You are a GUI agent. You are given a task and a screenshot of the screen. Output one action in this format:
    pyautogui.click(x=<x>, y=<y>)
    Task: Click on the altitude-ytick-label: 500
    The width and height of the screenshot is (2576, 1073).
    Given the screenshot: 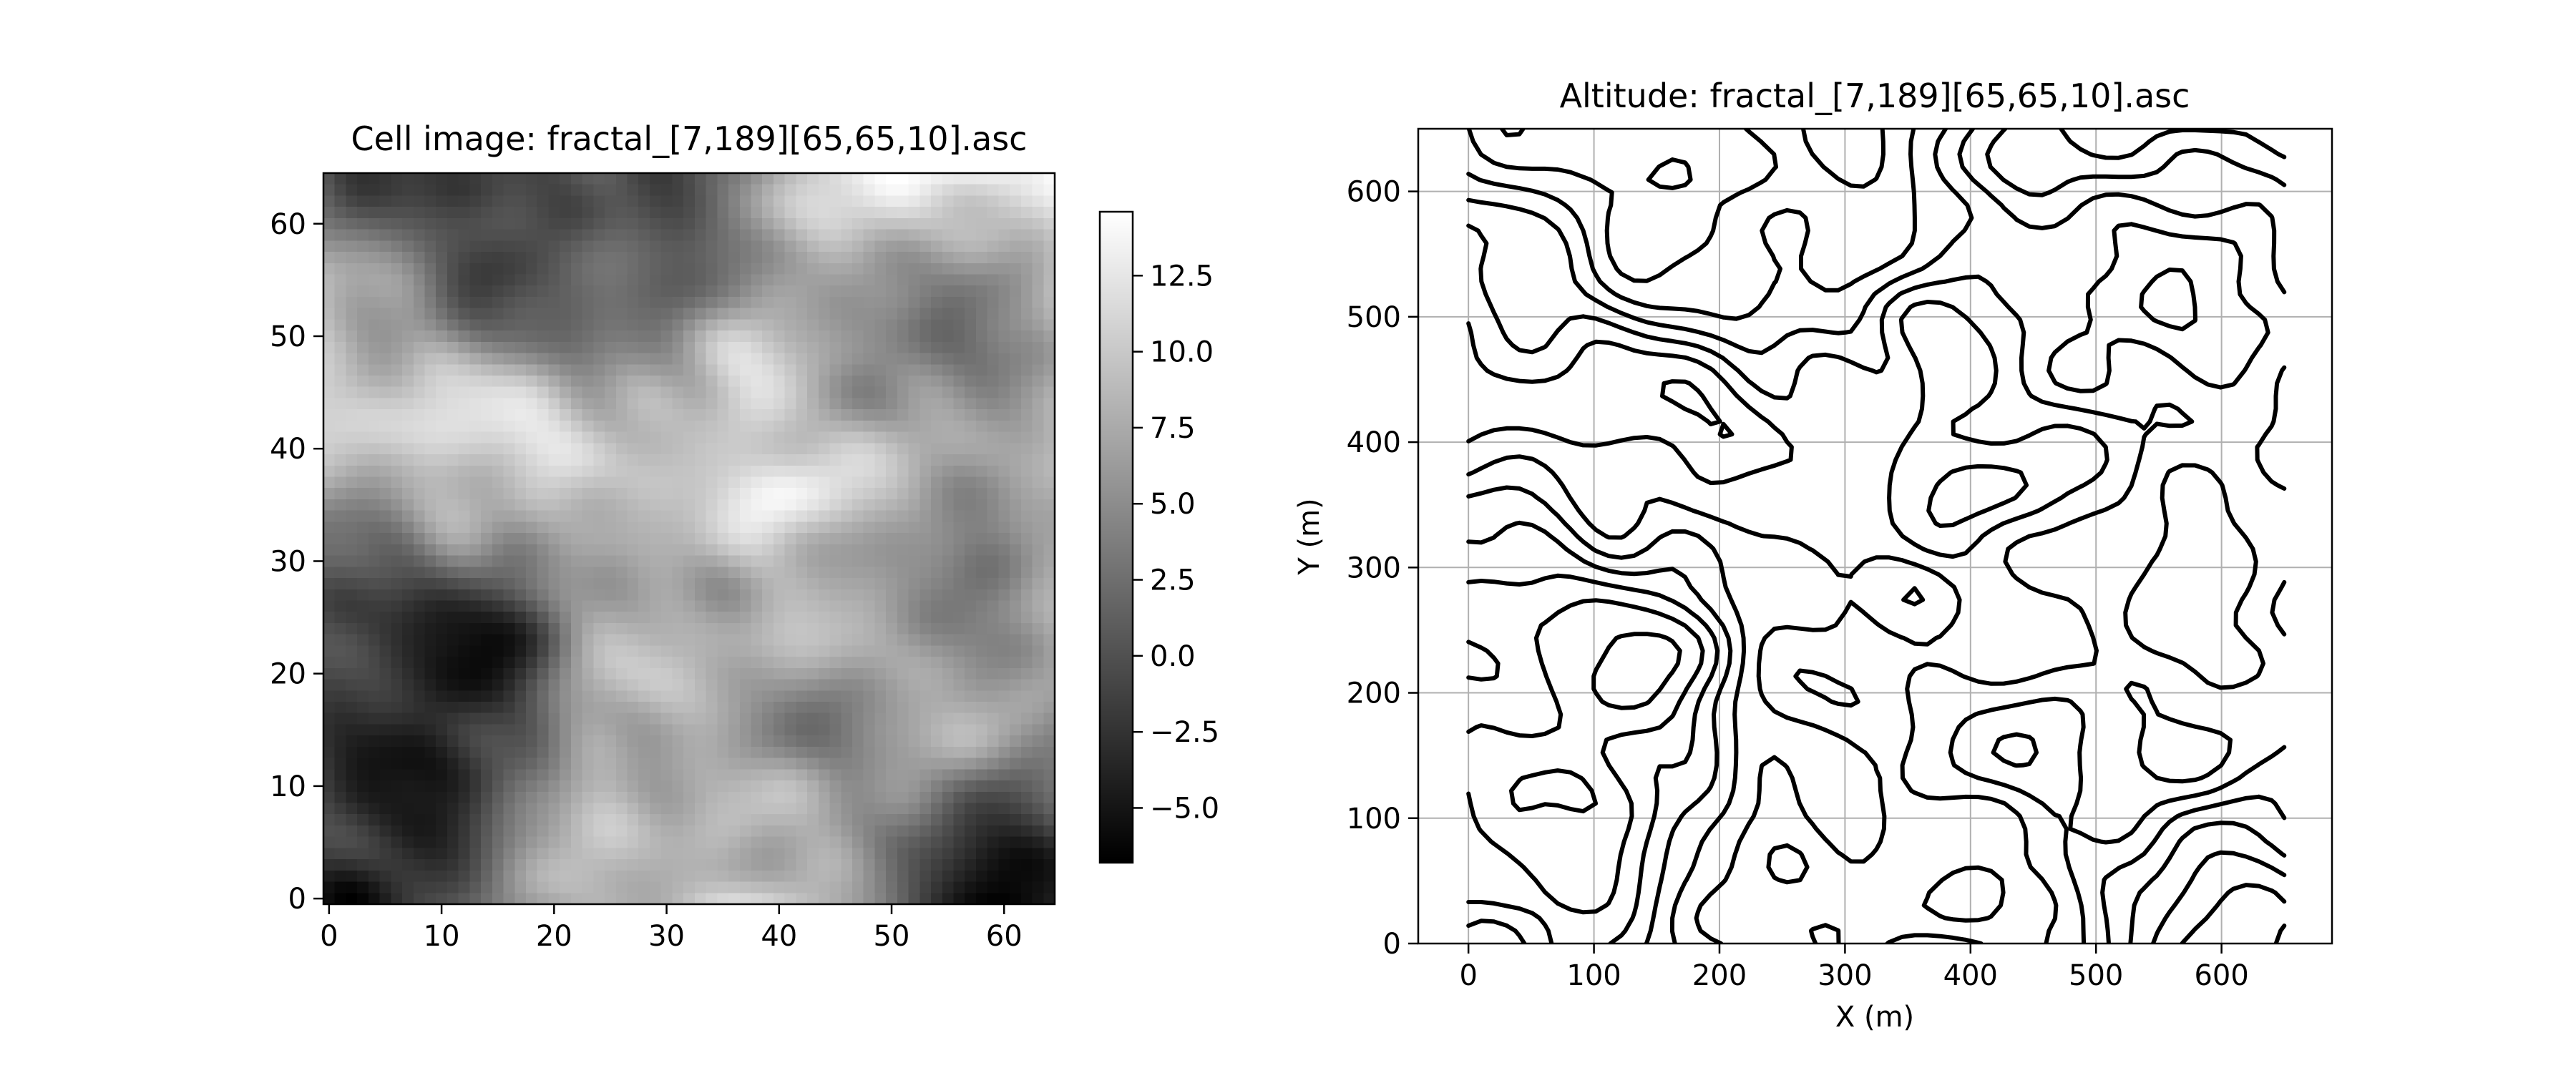 What is the action you would take?
    pyautogui.click(x=1374, y=317)
    